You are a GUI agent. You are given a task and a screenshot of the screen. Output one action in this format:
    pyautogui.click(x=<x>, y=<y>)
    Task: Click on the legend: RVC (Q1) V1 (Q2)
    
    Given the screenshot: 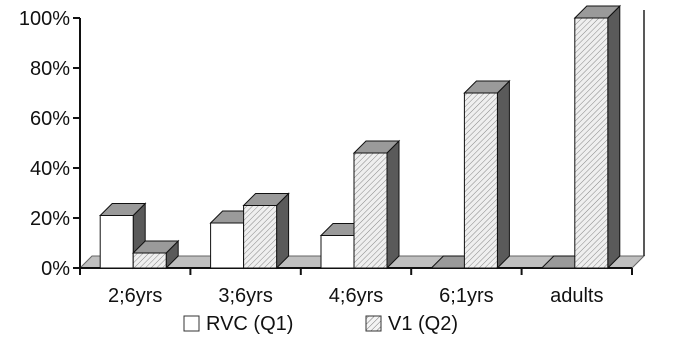 What is the action you would take?
    pyautogui.click(x=320, y=324)
    